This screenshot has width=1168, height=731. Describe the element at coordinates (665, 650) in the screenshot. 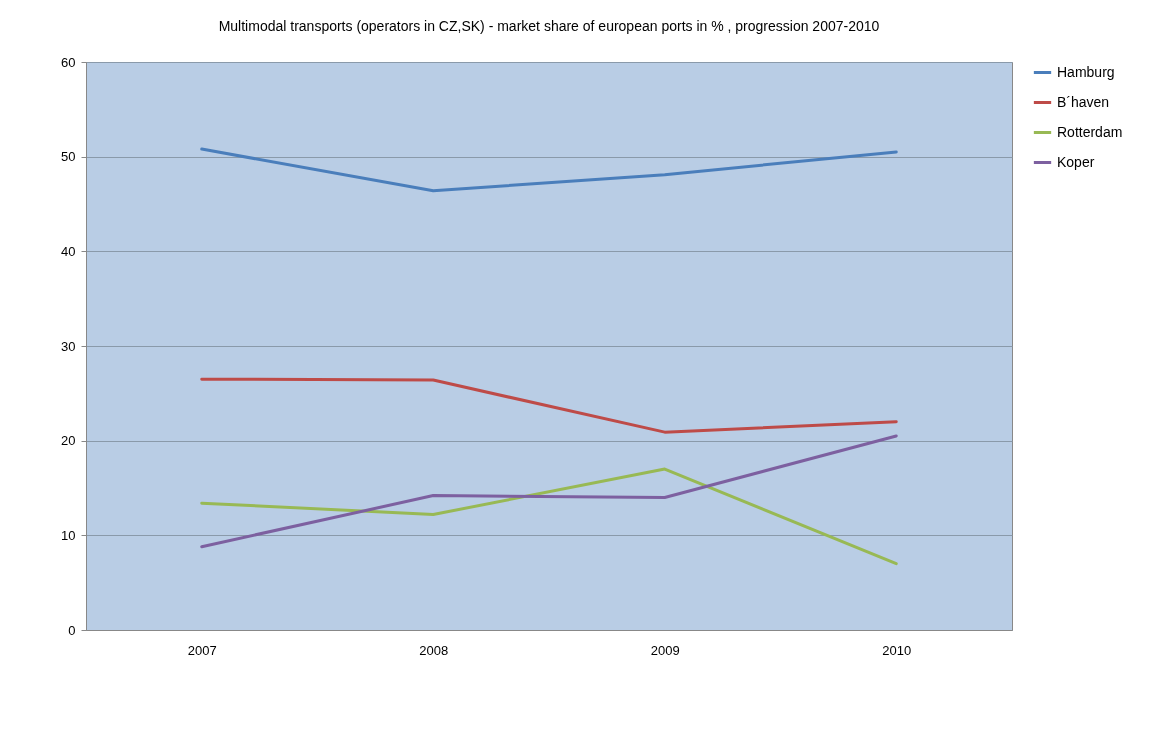

I see `x-tick-label: 2009` at that location.